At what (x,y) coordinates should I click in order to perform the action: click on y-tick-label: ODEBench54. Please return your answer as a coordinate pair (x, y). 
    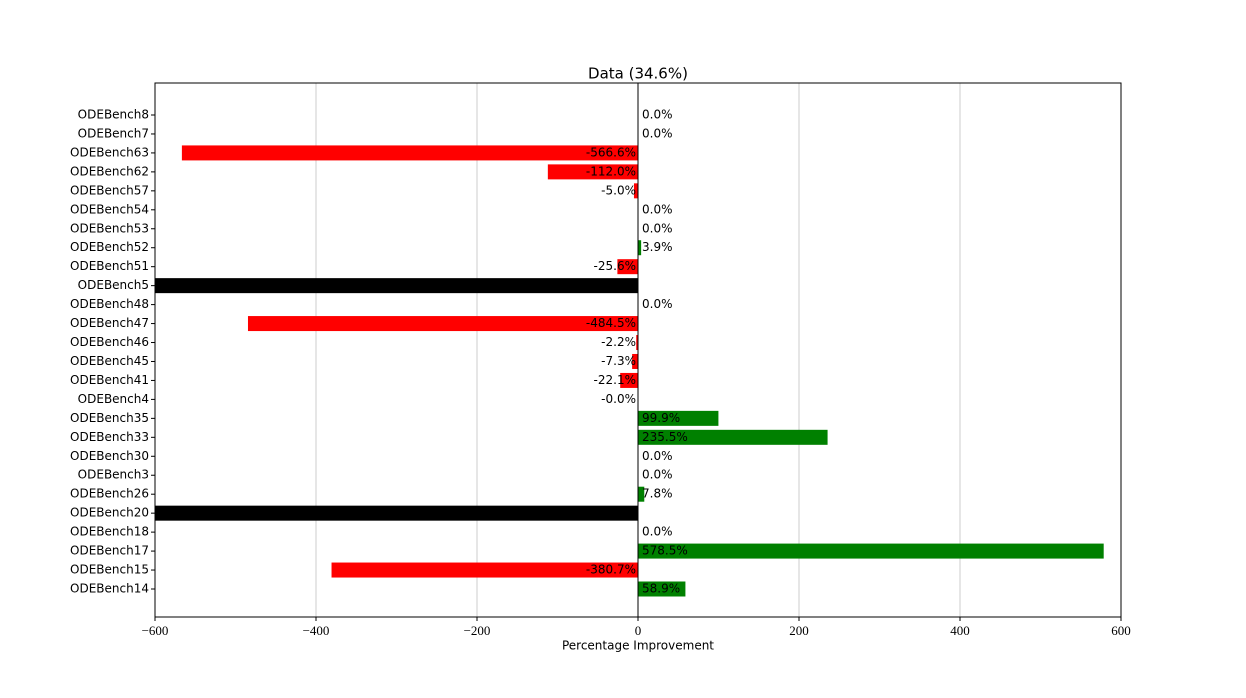
    Looking at the image, I should click on (109, 209).